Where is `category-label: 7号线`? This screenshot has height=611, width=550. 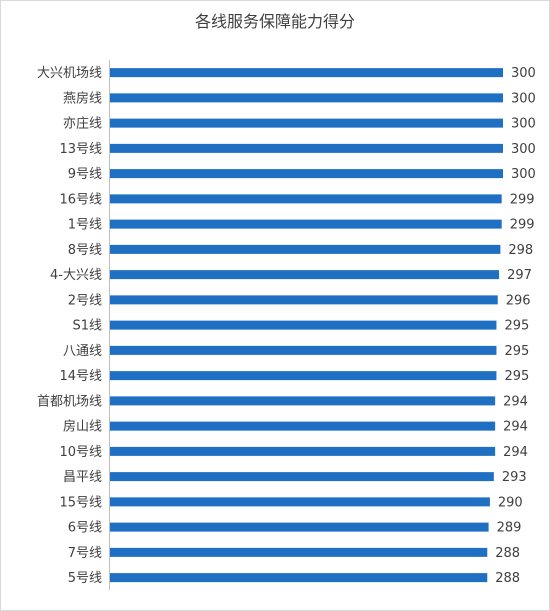
category-label: 7号线 is located at coordinates (85, 553).